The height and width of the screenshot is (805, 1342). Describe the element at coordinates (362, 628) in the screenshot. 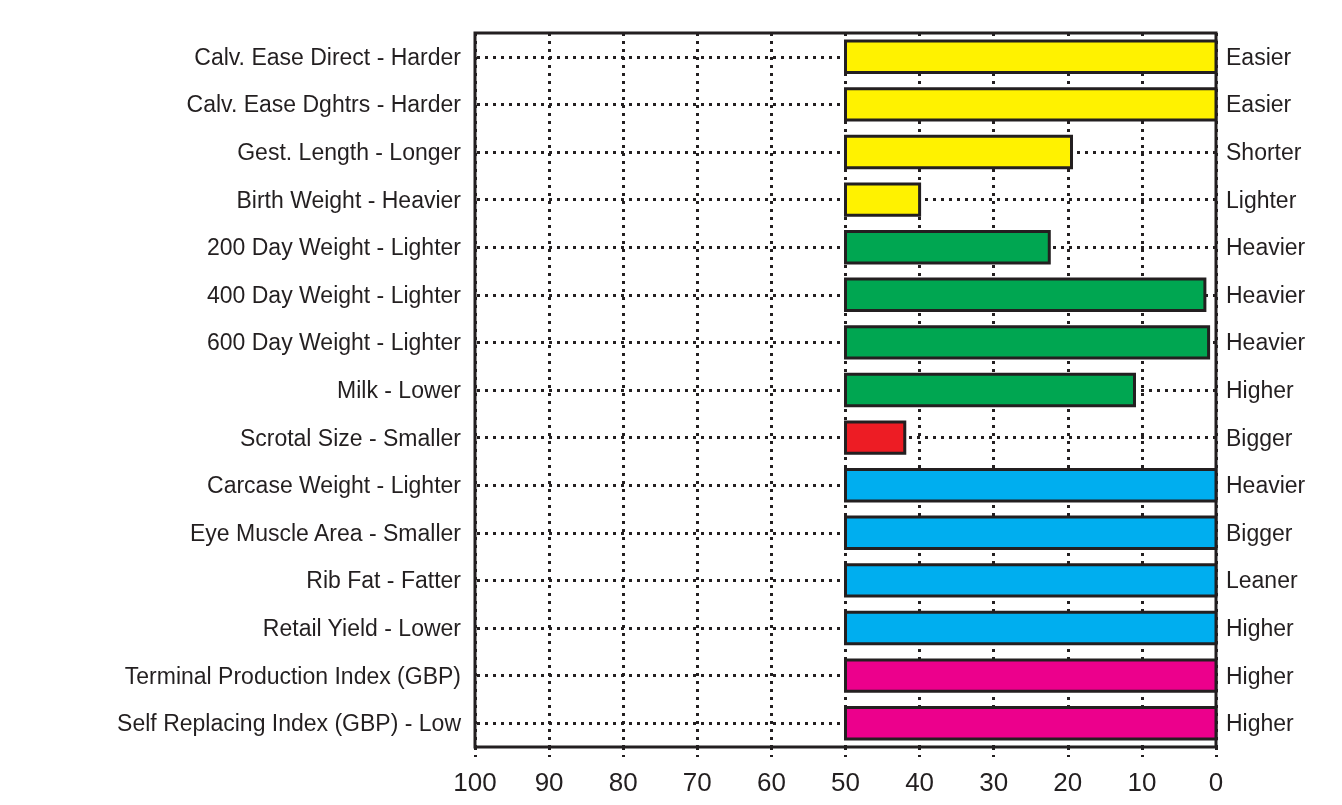

I see `y-tick-label: Retail Yield - Lower` at that location.